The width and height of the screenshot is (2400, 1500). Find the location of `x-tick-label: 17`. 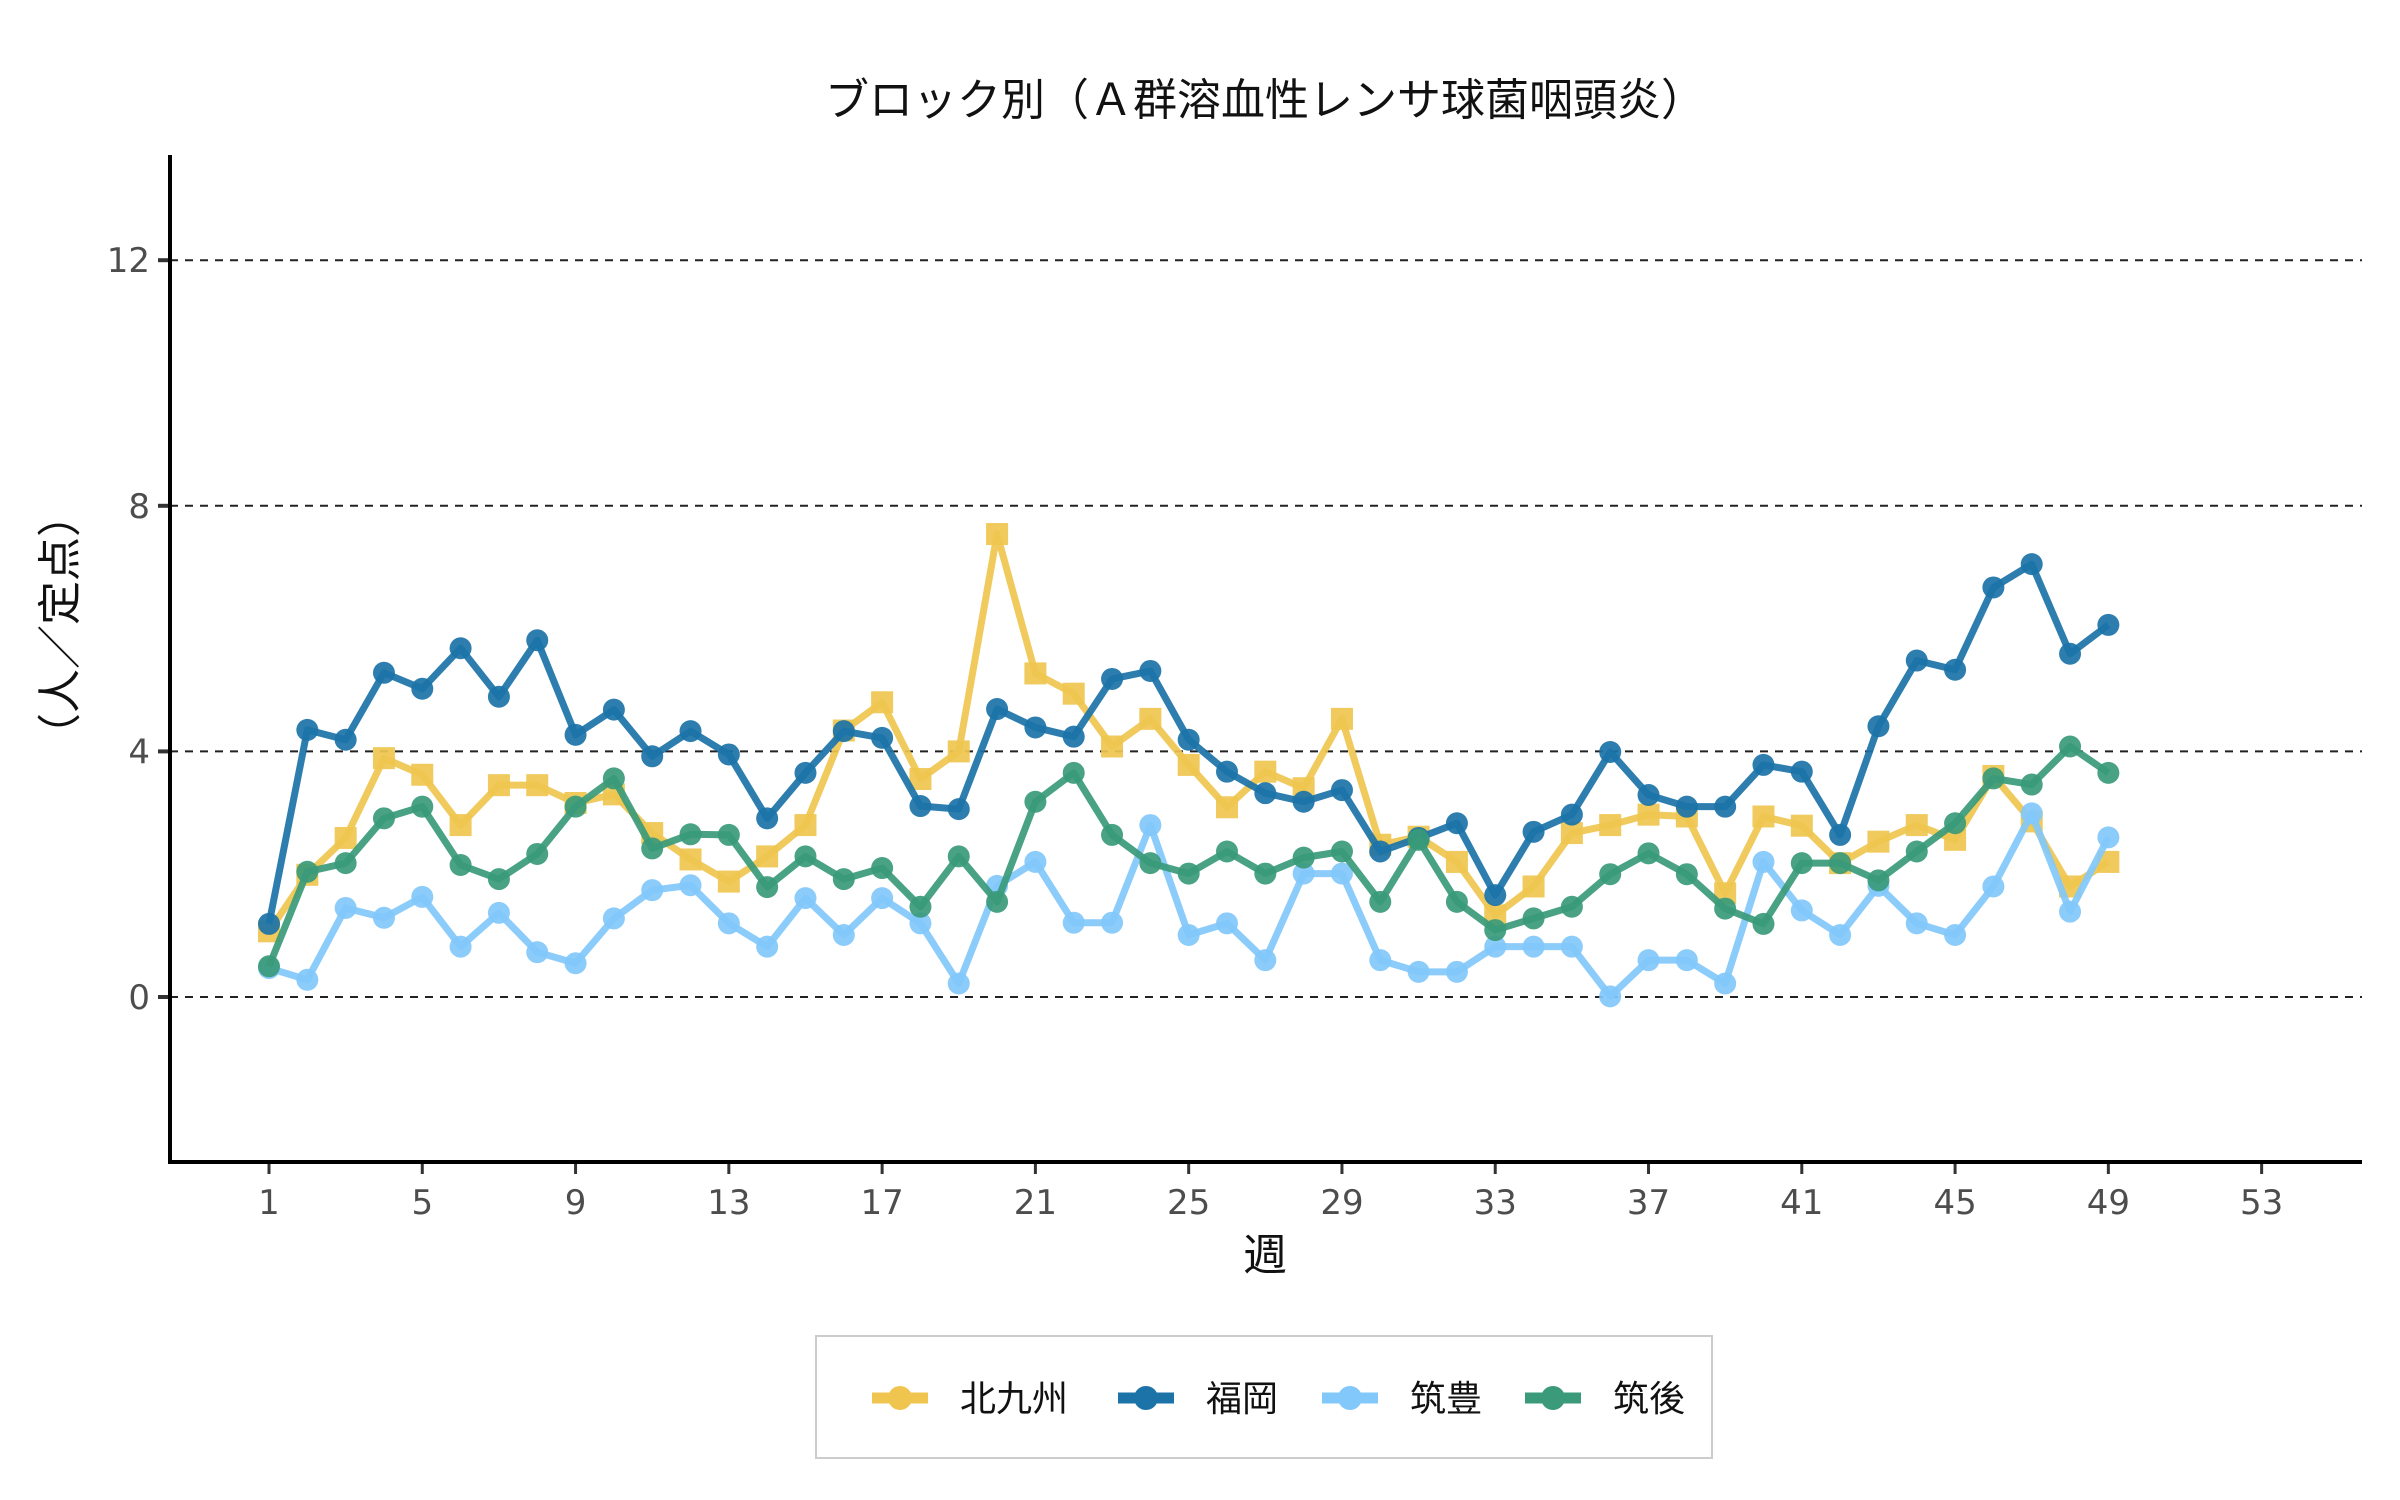

x-tick-label: 17 is located at coordinates (881, 1203).